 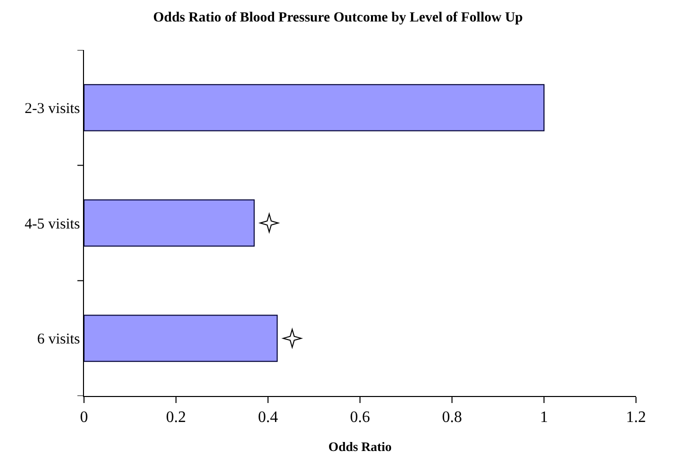 What do you see at coordinates (52, 108) in the screenshot?
I see `y-tick-label: 2-3 visits` at bounding box center [52, 108].